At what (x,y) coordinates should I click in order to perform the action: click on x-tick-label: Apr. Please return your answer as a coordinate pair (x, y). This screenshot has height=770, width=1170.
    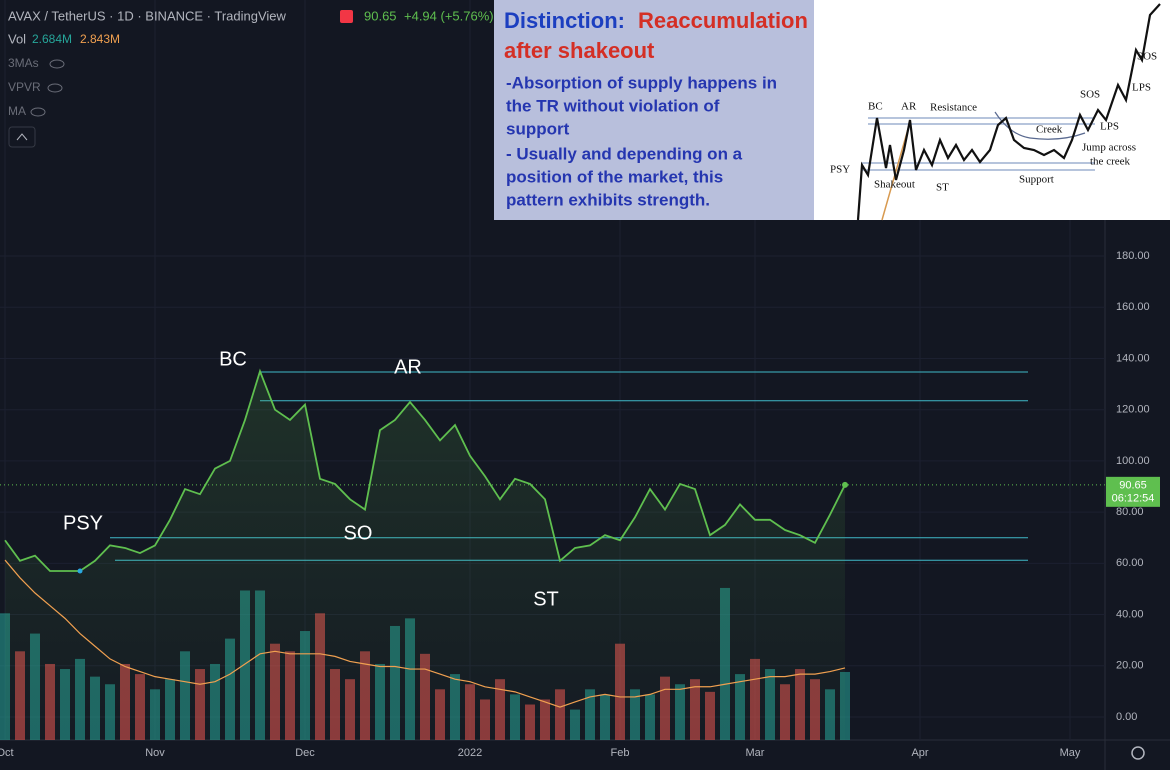
    Looking at the image, I should click on (919, 753).